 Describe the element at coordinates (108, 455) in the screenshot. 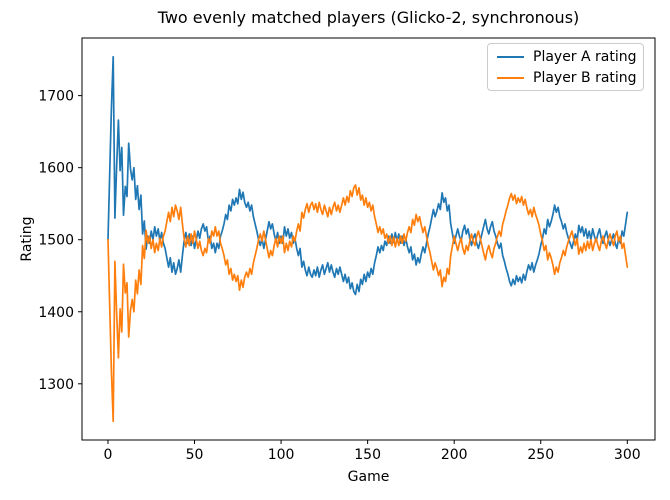

I see `x-tick-label: 0` at that location.